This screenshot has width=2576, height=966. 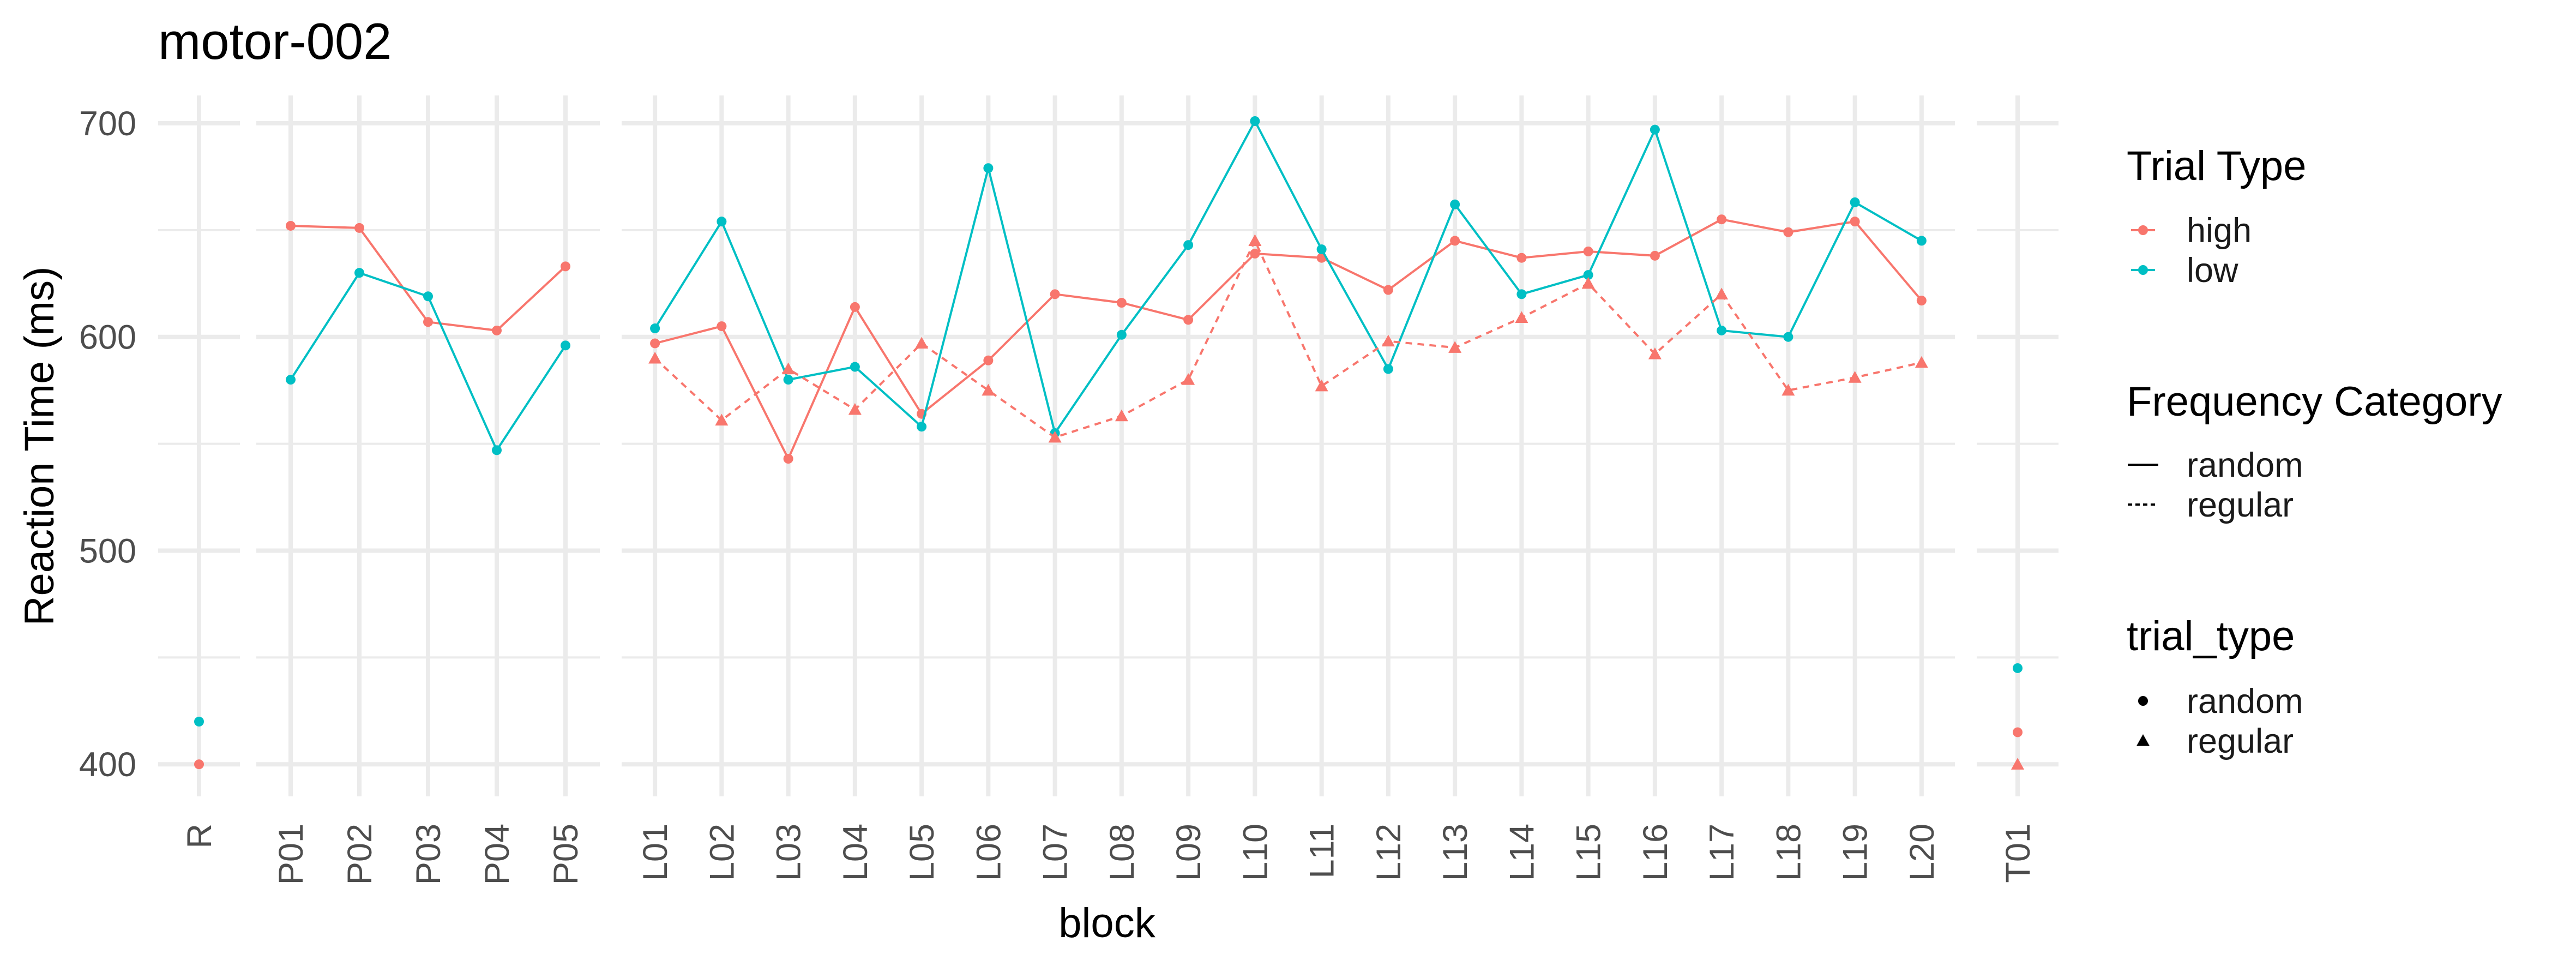 I want to click on y-tick-label: 600, so click(x=107, y=338).